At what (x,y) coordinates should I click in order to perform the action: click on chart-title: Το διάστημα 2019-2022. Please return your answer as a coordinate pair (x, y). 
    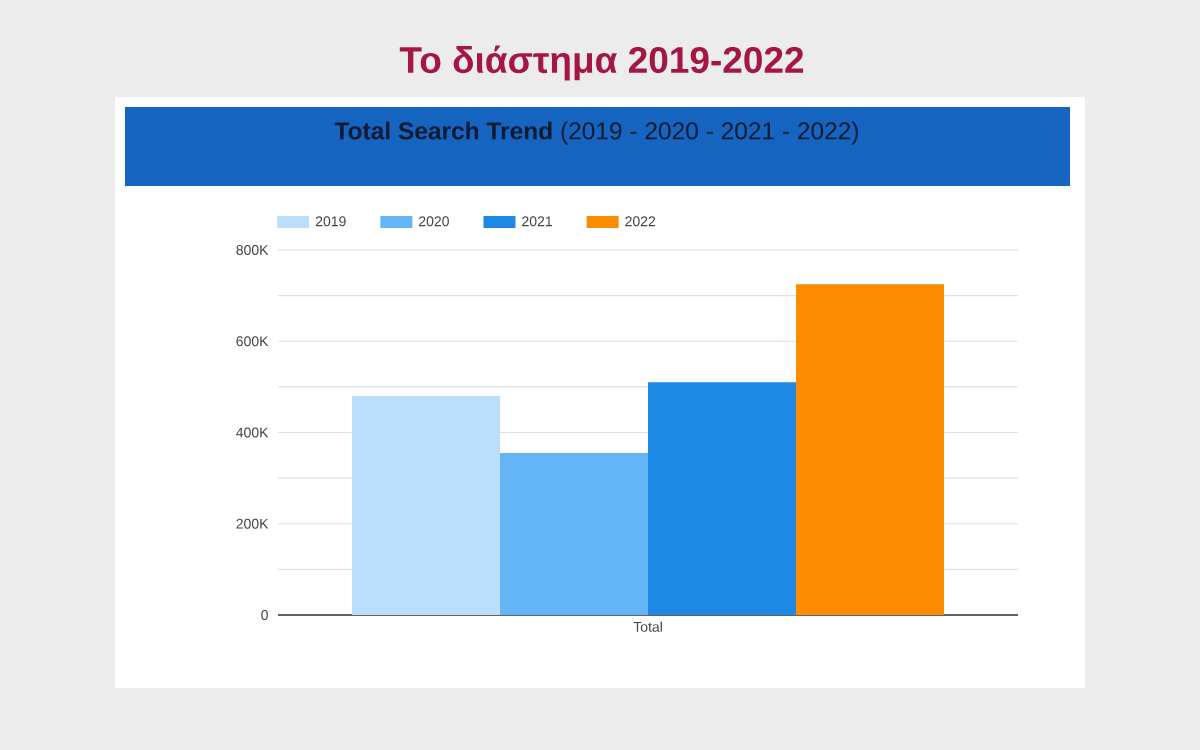
    Looking at the image, I should click on (601, 63).